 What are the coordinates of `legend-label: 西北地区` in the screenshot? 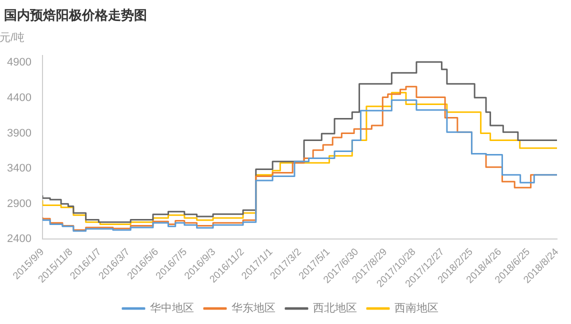 It's located at (335, 308).